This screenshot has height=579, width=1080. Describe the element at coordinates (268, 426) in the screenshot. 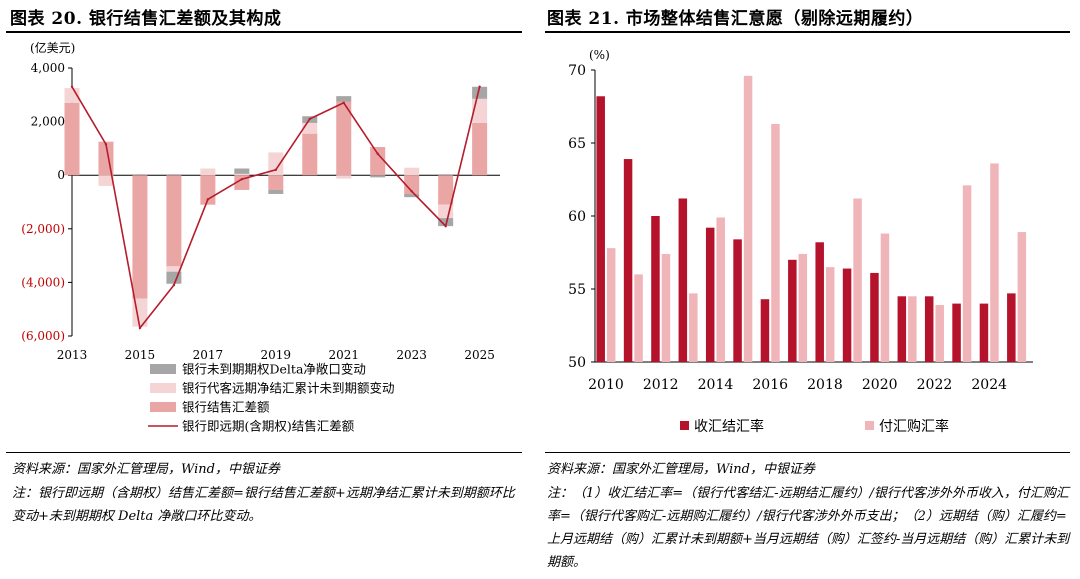

I see `legend-label: 银行即远期(含期权)结售汇差额` at that location.